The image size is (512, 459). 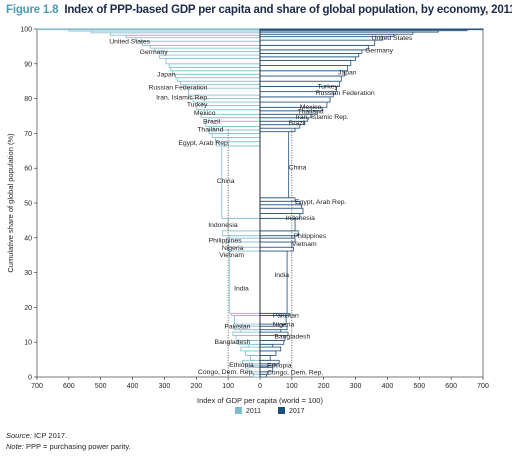 I want to click on source-line: Source: ICP 2017., so click(x=68, y=435).